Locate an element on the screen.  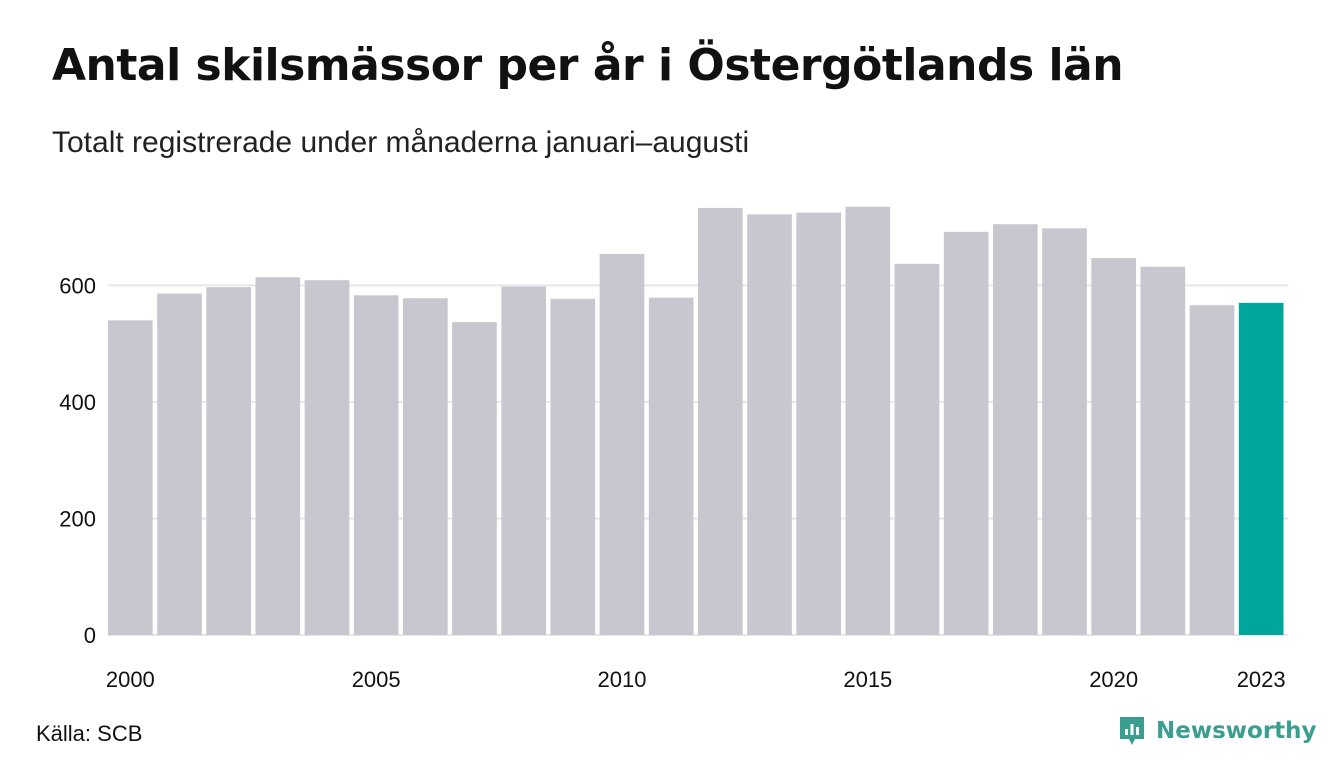
bar-2012 is located at coordinates (720, 421).